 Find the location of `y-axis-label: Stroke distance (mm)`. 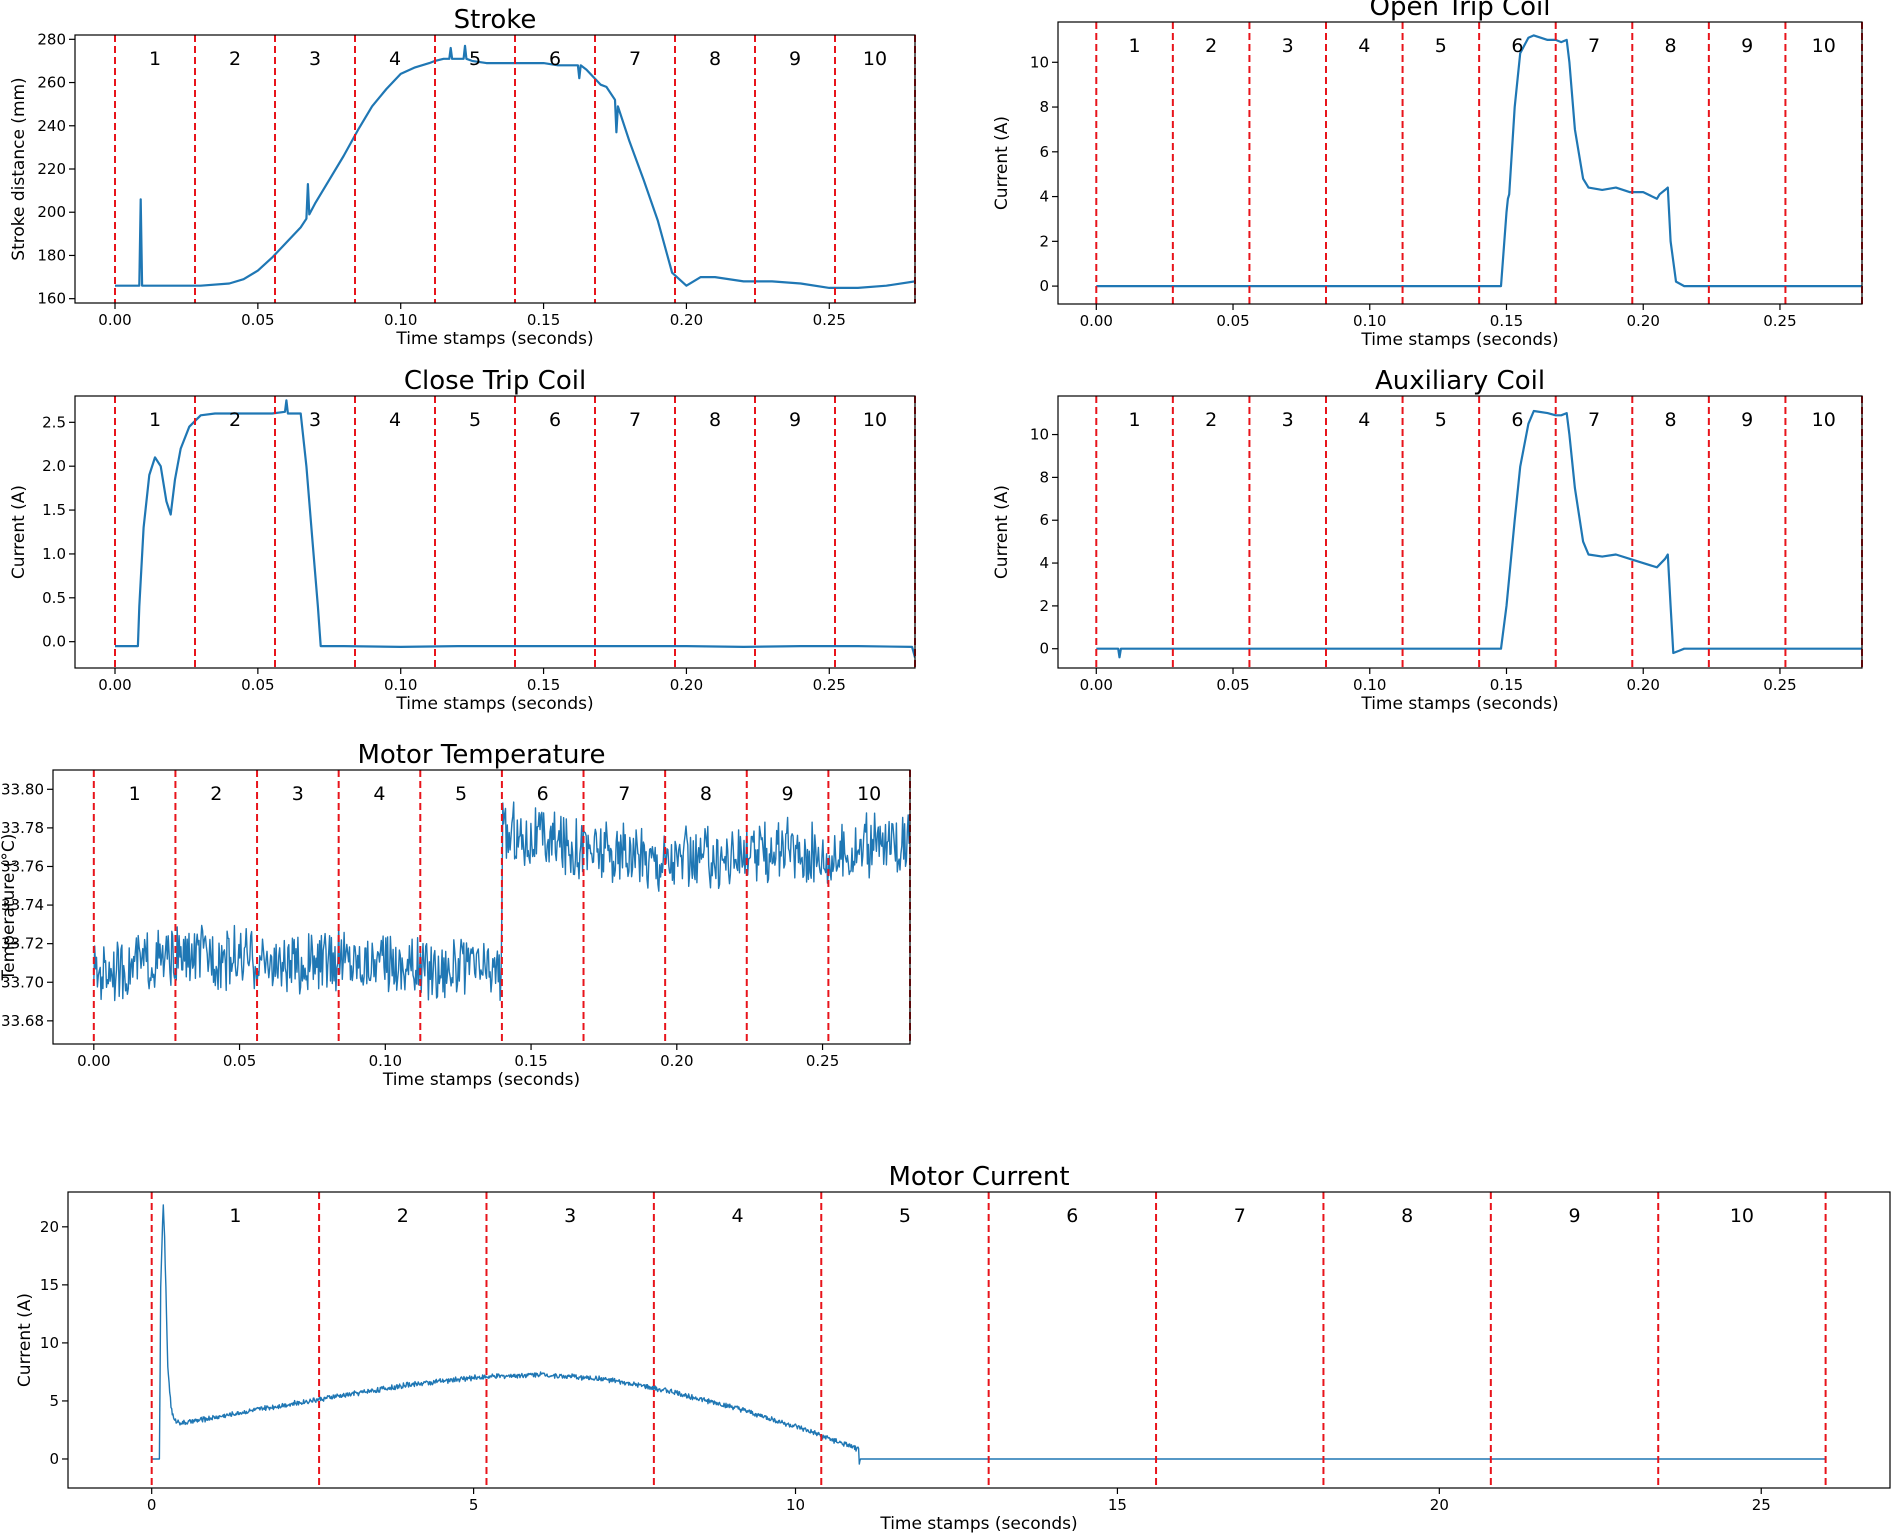

y-axis-label: Stroke distance (mm) is located at coordinates (19, 168).